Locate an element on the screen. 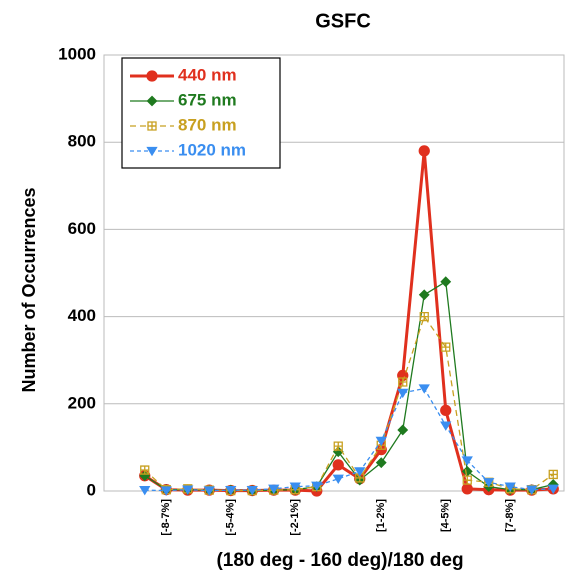 The image size is (568, 579). x-tick-label: [7-8%] is located at coordinates (510, 515).